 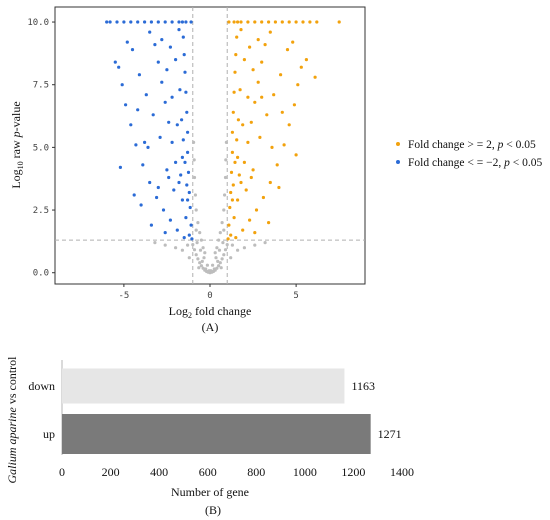 I want to click on legend-item-up: Fold change > = 2, p < 0.05, so click(x=466, y=145).